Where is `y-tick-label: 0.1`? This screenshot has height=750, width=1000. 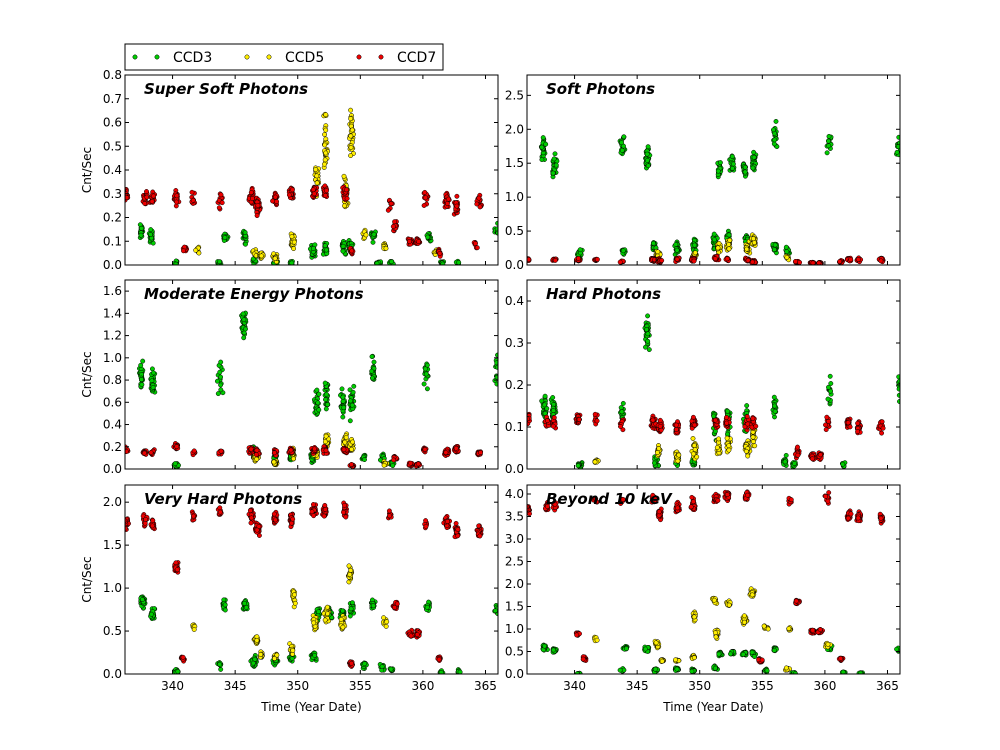
y-tick-label: 0.1 is located at coordinates (514, 427).